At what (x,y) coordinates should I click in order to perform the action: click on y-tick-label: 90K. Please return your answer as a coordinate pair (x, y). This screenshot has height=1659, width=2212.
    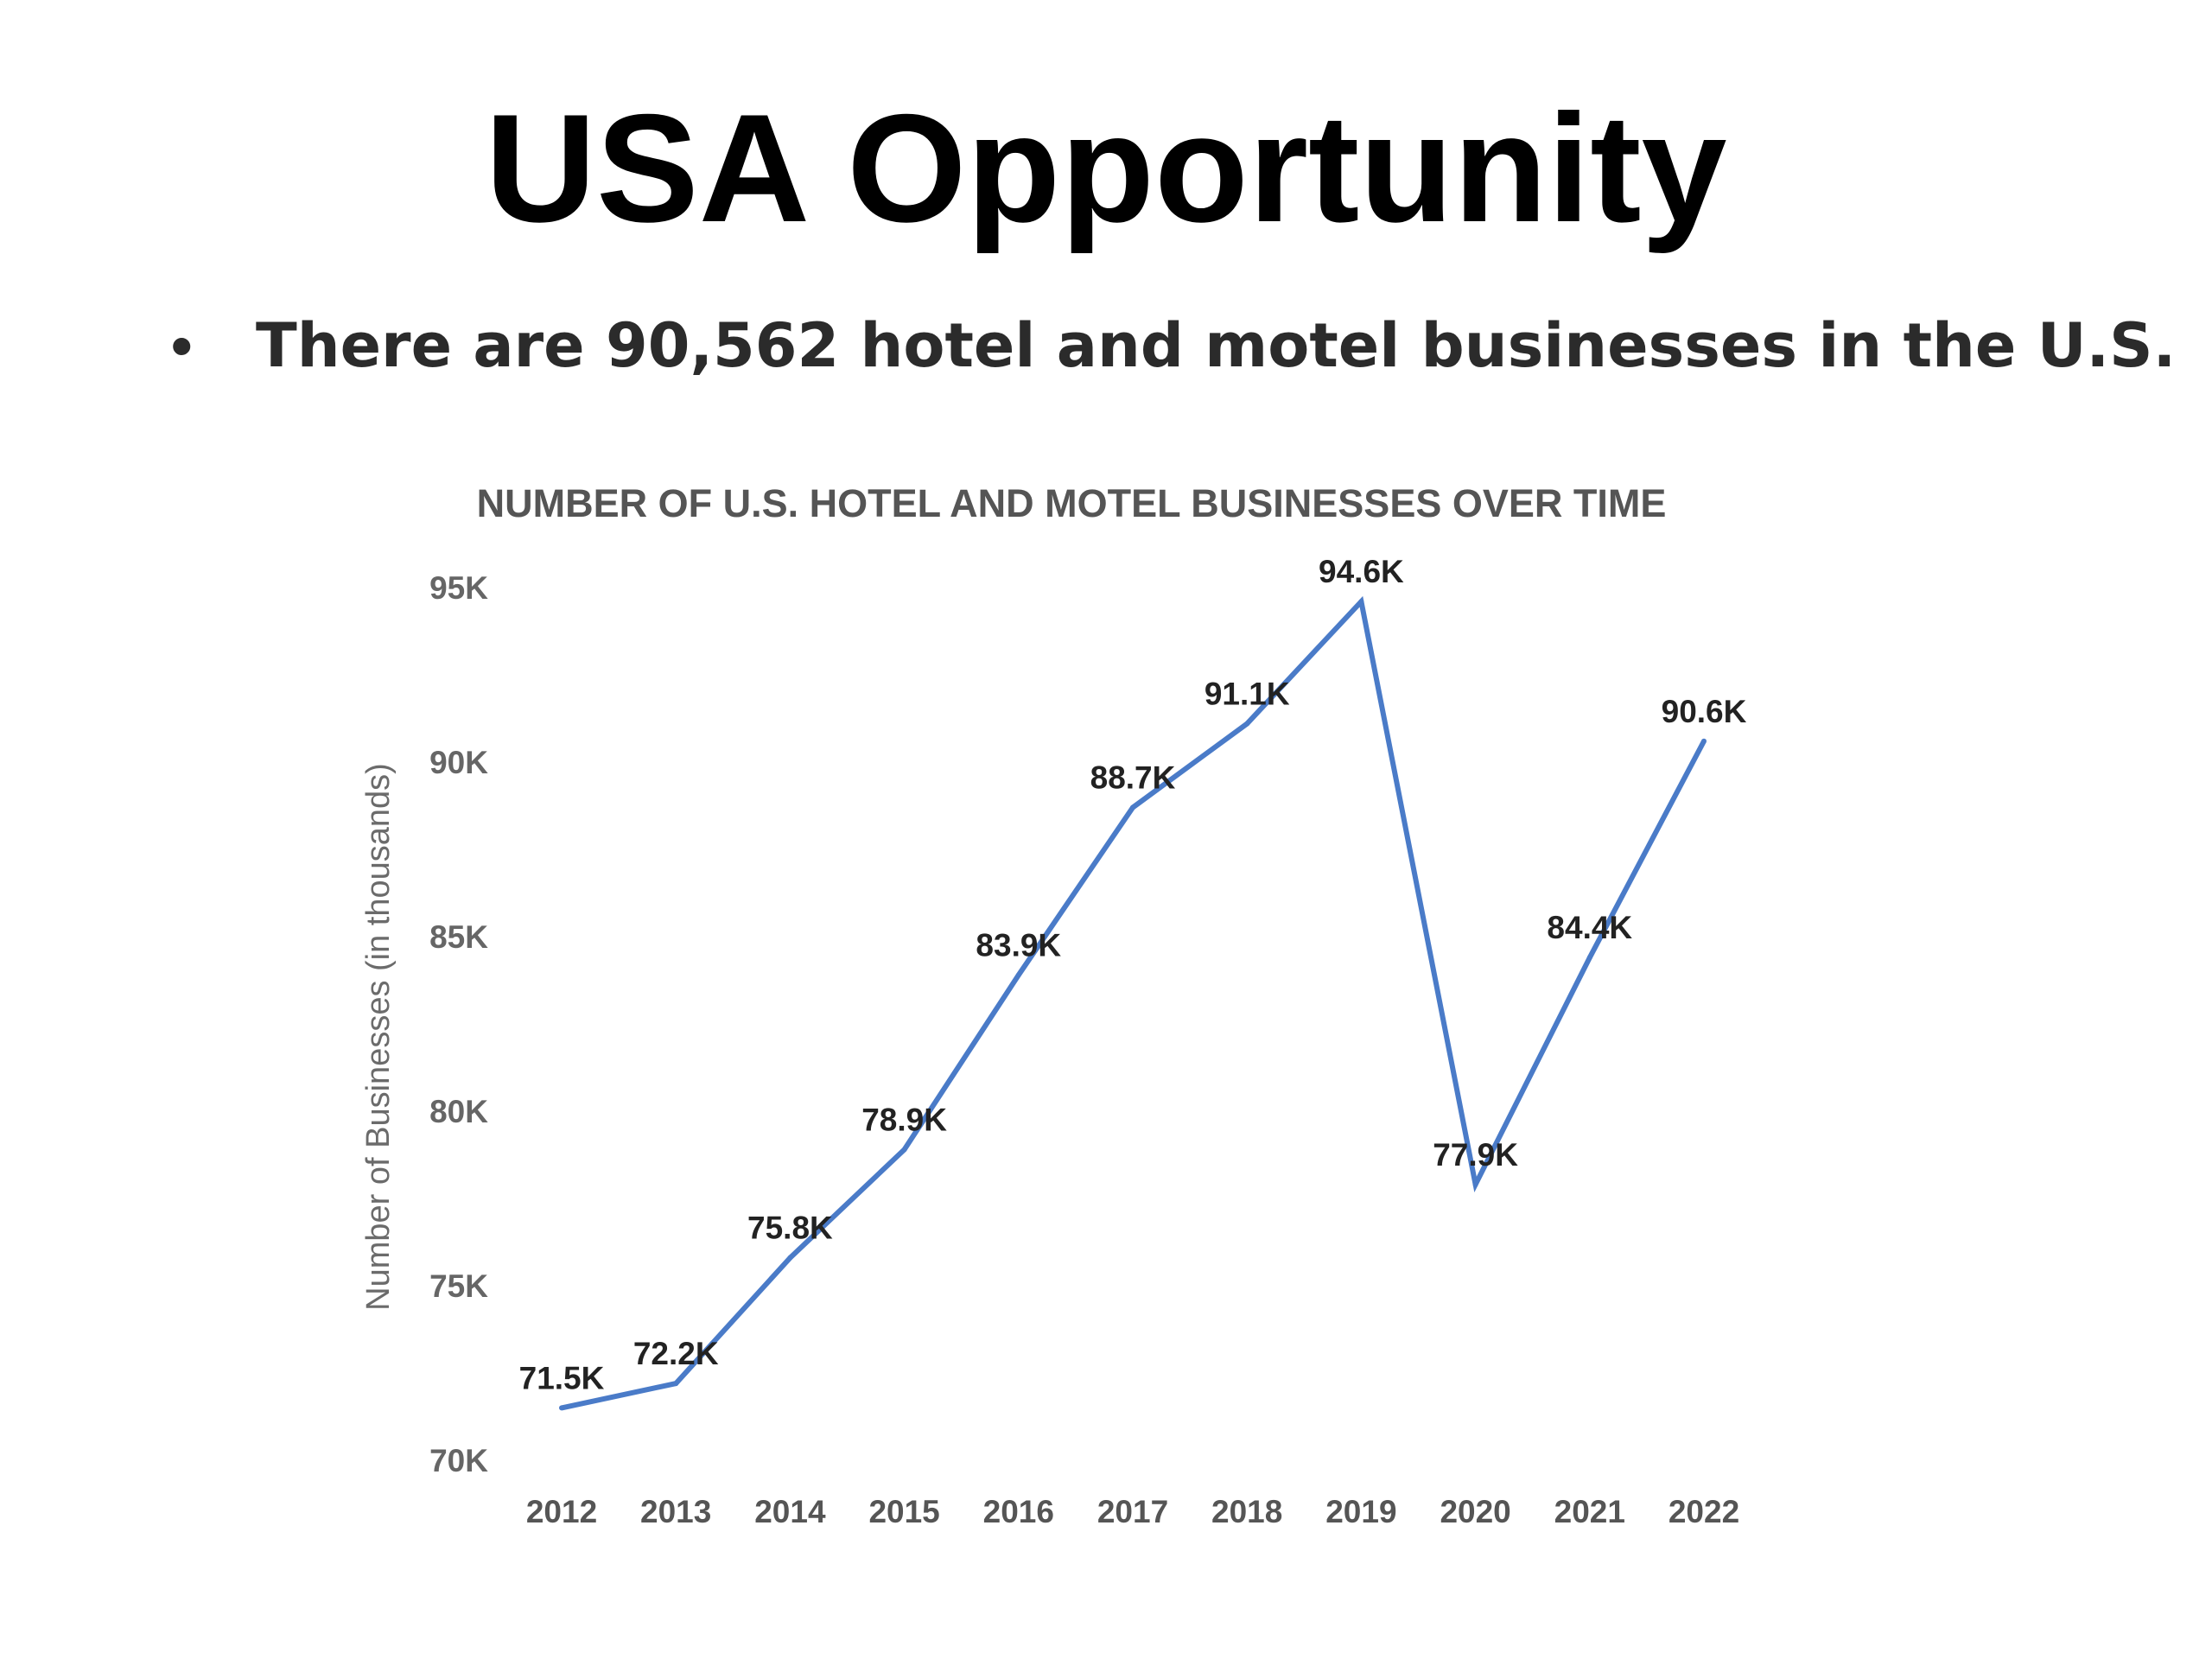
    Looking at the image, I should click on (458, 762).